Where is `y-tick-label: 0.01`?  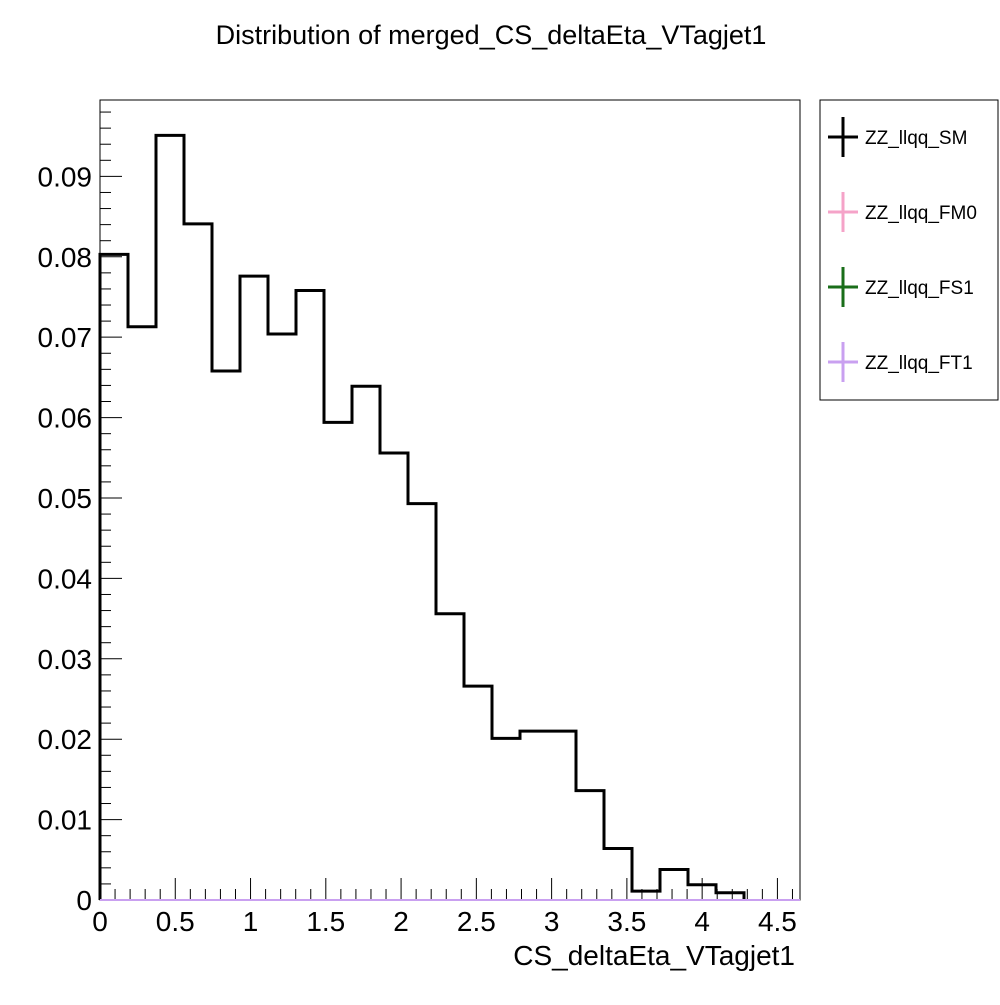
y-tick-label: 0.01 is located at coordinates (65, 820).